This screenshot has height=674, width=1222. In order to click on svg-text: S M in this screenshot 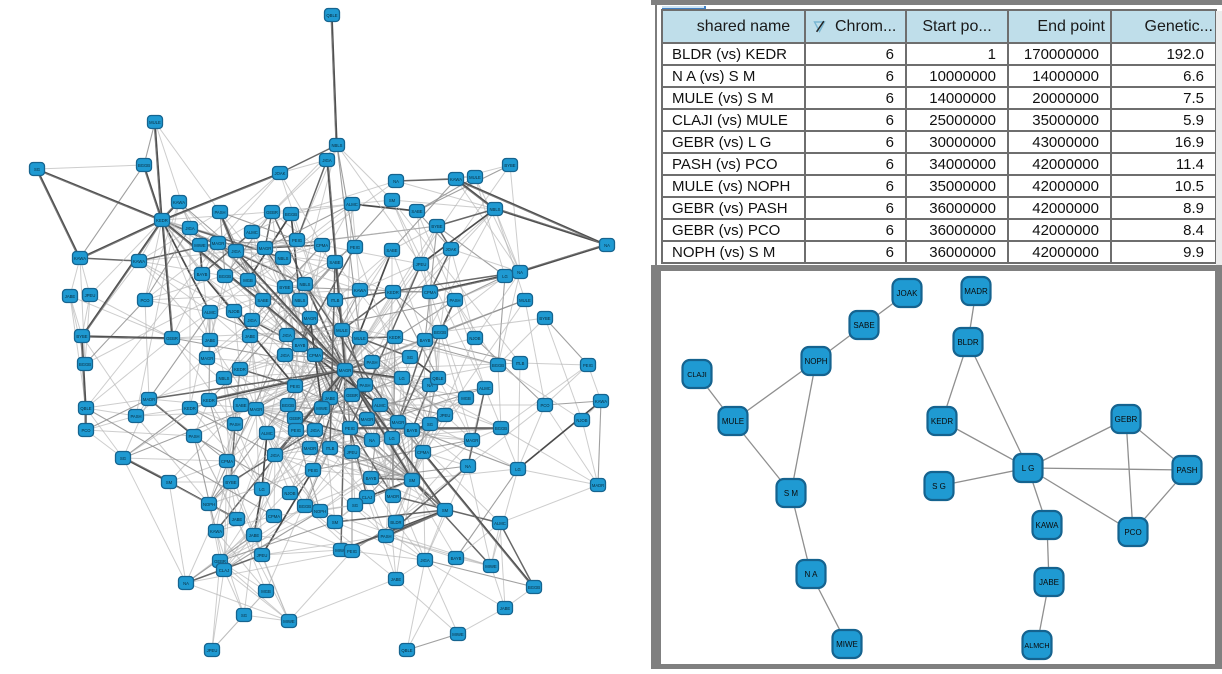, I will do `click(791, 493)`.